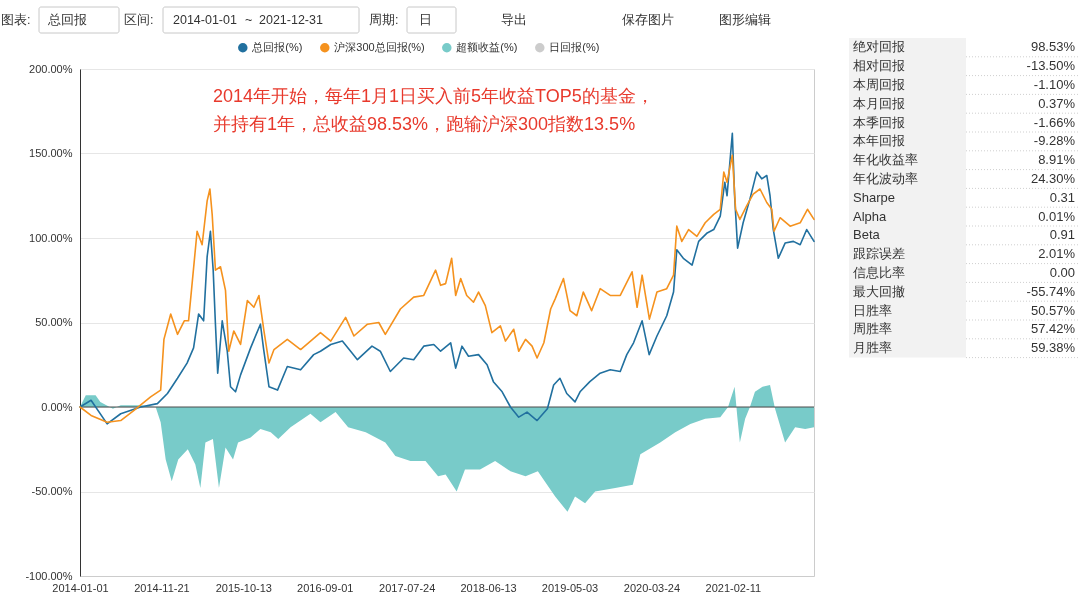 This screenshot has width=1080, height=594. I want to click on x-tick-label: 2018-06-13, so click(488, 587).